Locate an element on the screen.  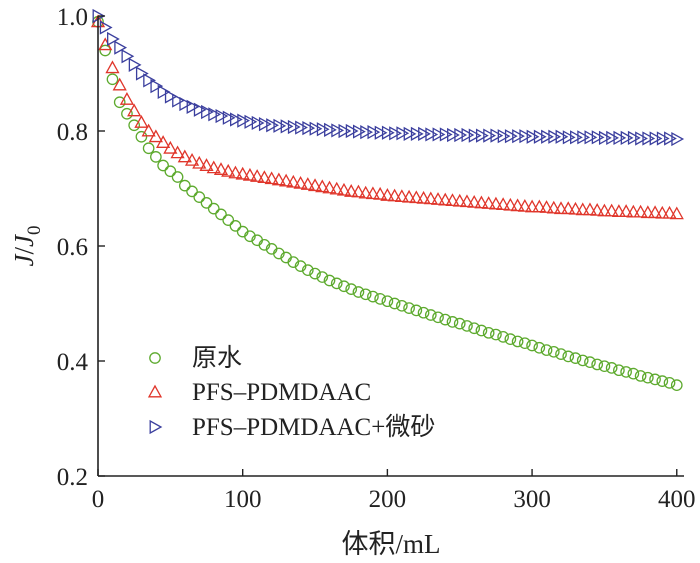
y-axis-title-sub: 0 is located at coordinates (34, 231).